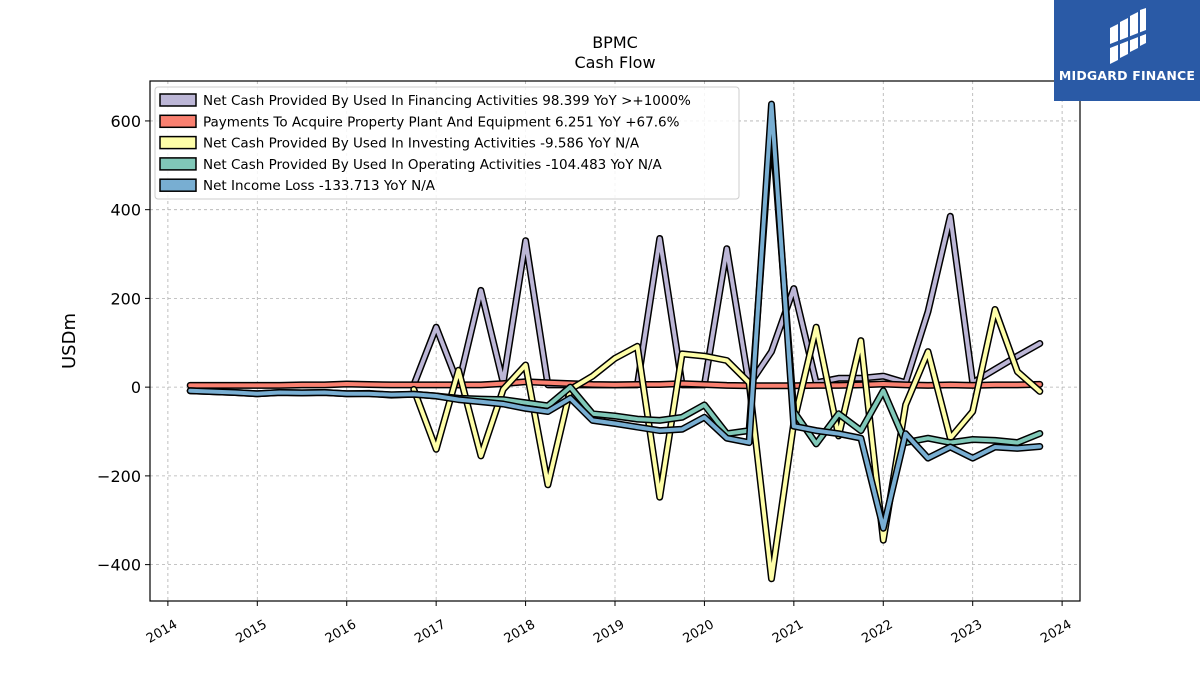  I want to click on x-tick-label: 2023, so click(967, 632).